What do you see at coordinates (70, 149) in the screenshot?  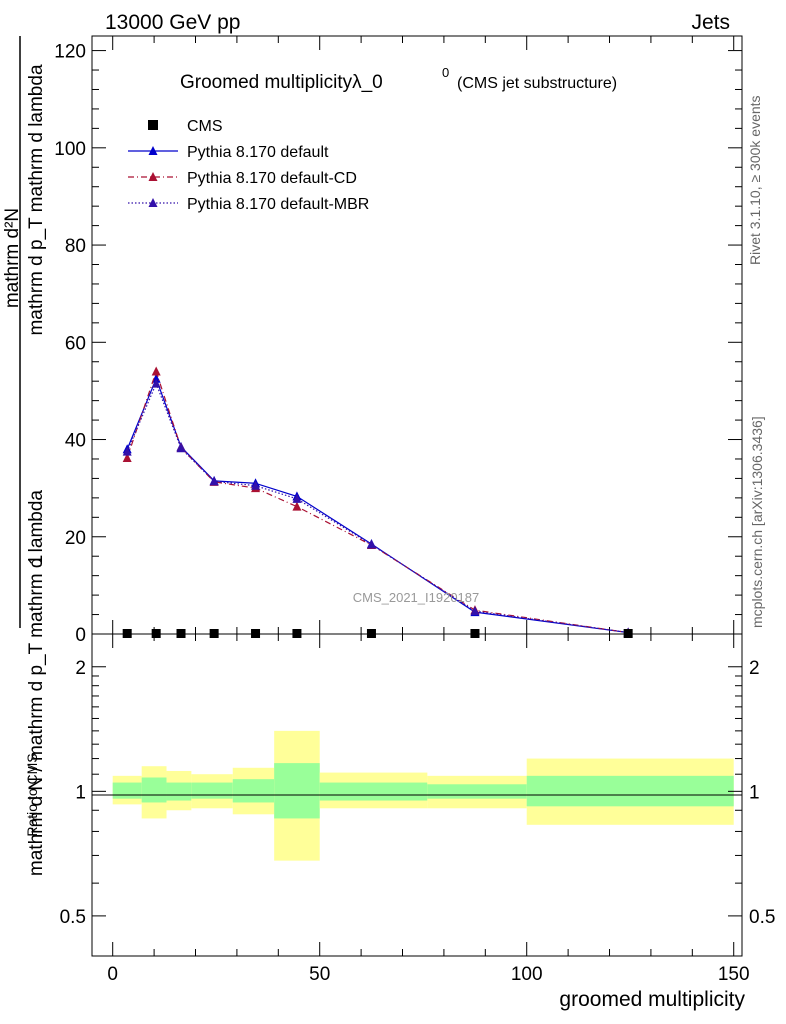 I see `y-tick-label: 100` at bounding box center [70, 149].